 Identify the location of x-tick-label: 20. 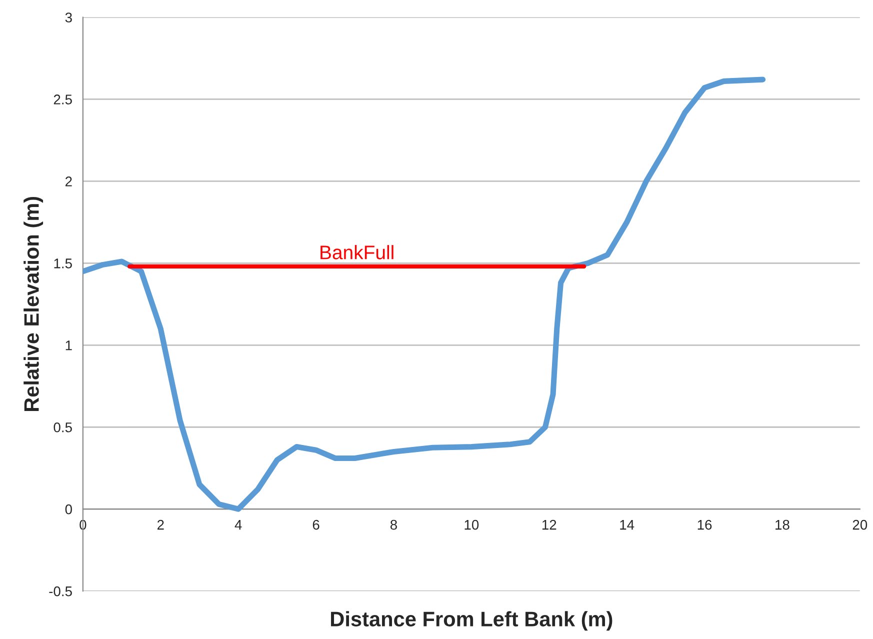
(860, 525).